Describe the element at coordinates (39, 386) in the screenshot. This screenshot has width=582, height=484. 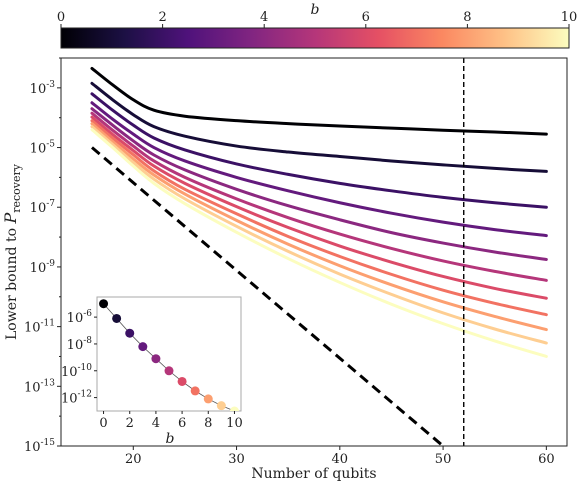
I see `y-tick-label: 10⁻¹³` at that location.